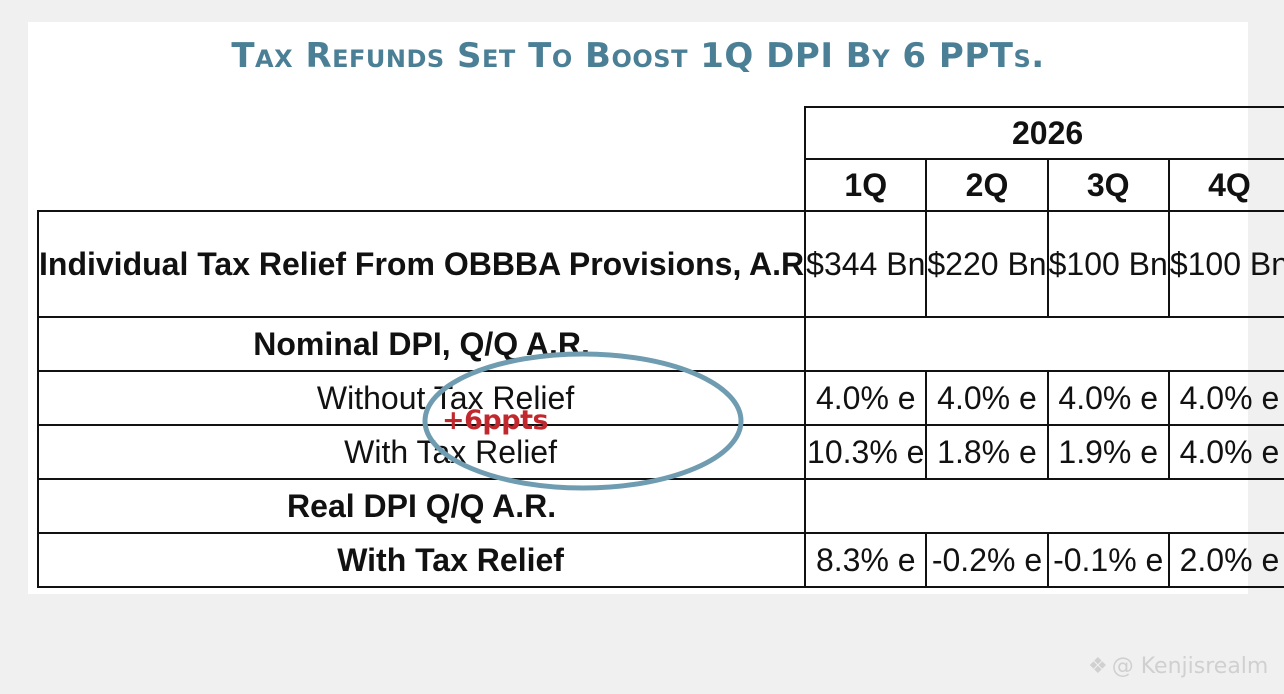 This screenshot has width=1284, height=694. What do you see at coordinates (1225, 560) in the screenshot?
I see `table-cell: 2.0% e` at bounding box center [1225, 560].